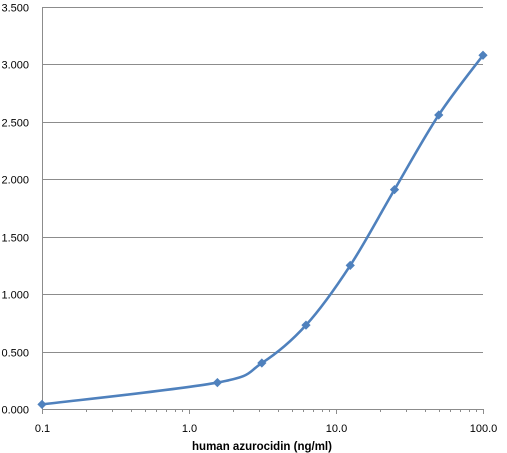 The width and height of the screenshot is (507, 453). What do you see at coordinates (42, 429) in the screenshot?
I see `x-tick-label: 0.1` at bounding box center [42, 429].